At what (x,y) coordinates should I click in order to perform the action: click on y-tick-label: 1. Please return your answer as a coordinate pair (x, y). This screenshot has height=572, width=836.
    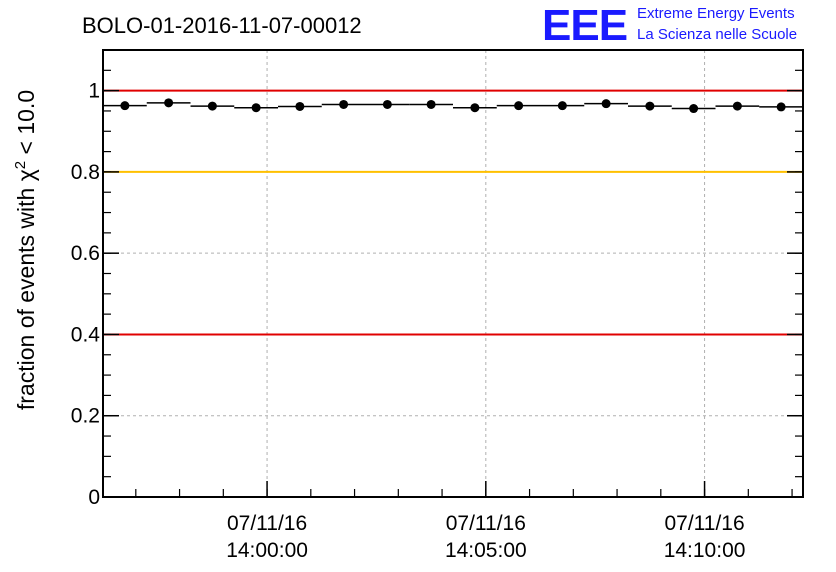
    Looking at the image, I should click on (94, 91).